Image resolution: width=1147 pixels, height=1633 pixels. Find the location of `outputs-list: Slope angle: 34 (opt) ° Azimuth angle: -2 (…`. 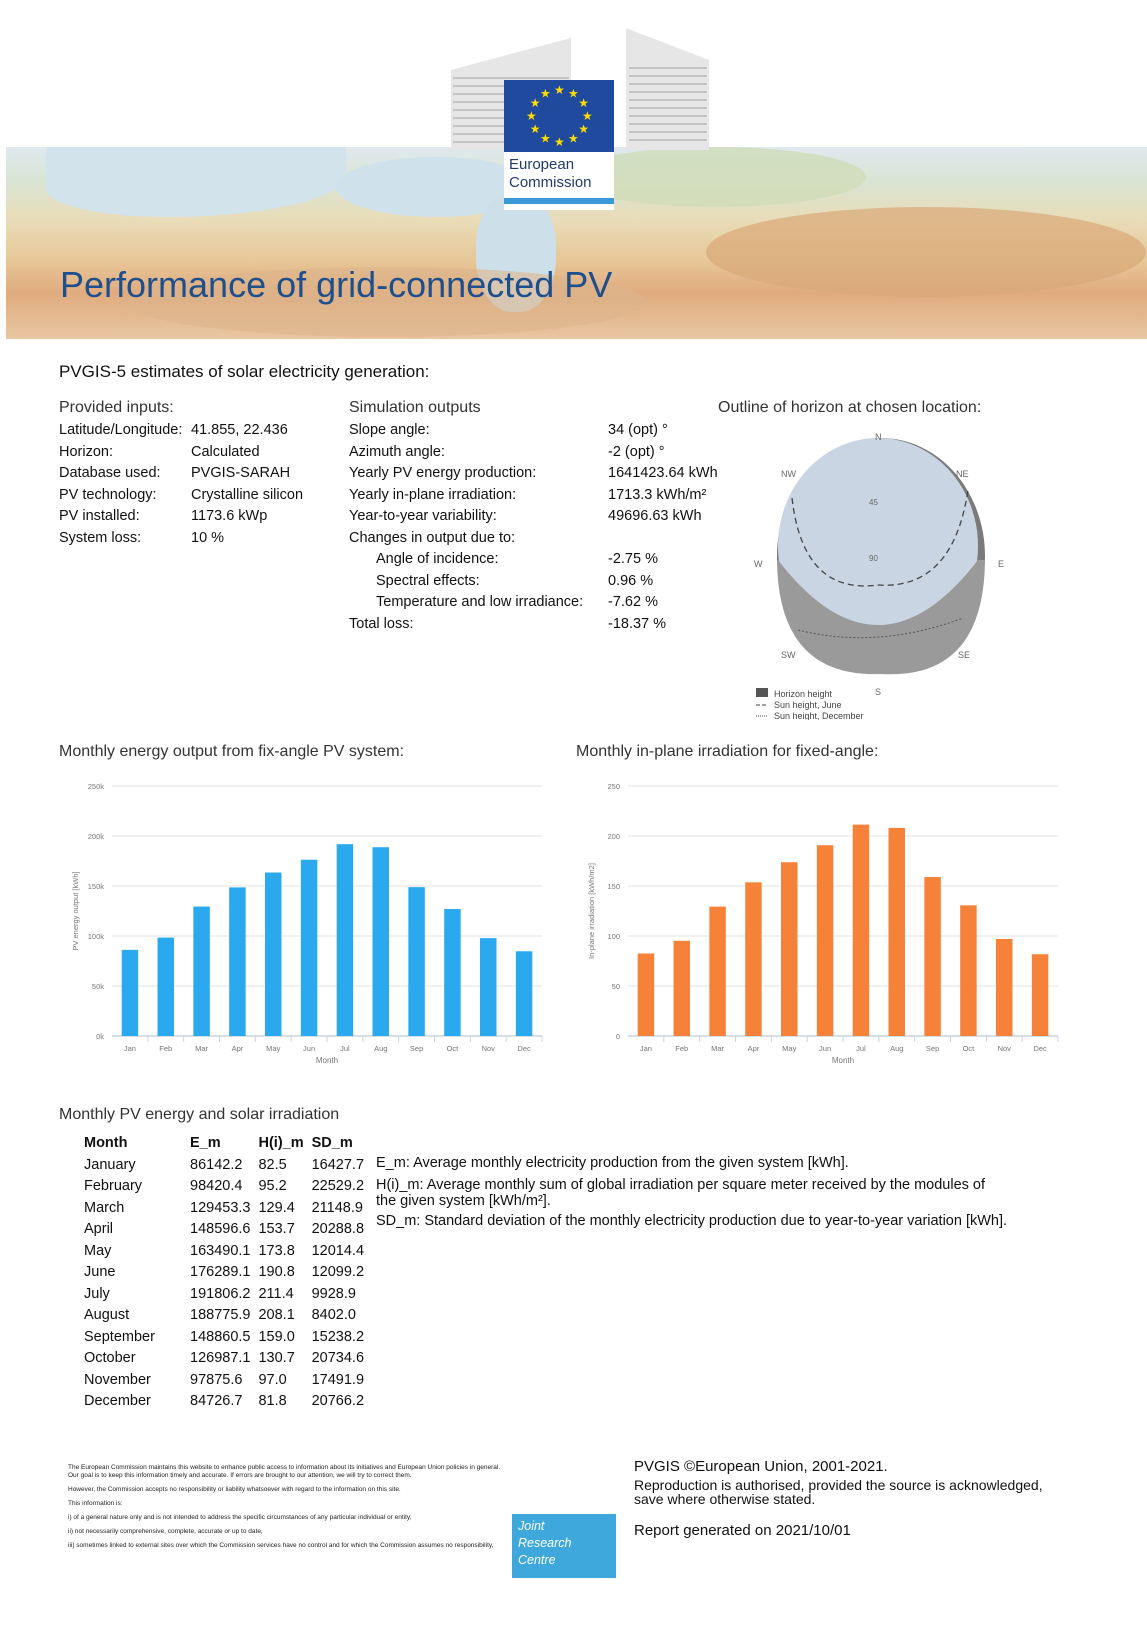

outputs-list: Slope angle: 34 (opt) ° Azimuth angle: -2 (… is located at coordinates (533, 527).